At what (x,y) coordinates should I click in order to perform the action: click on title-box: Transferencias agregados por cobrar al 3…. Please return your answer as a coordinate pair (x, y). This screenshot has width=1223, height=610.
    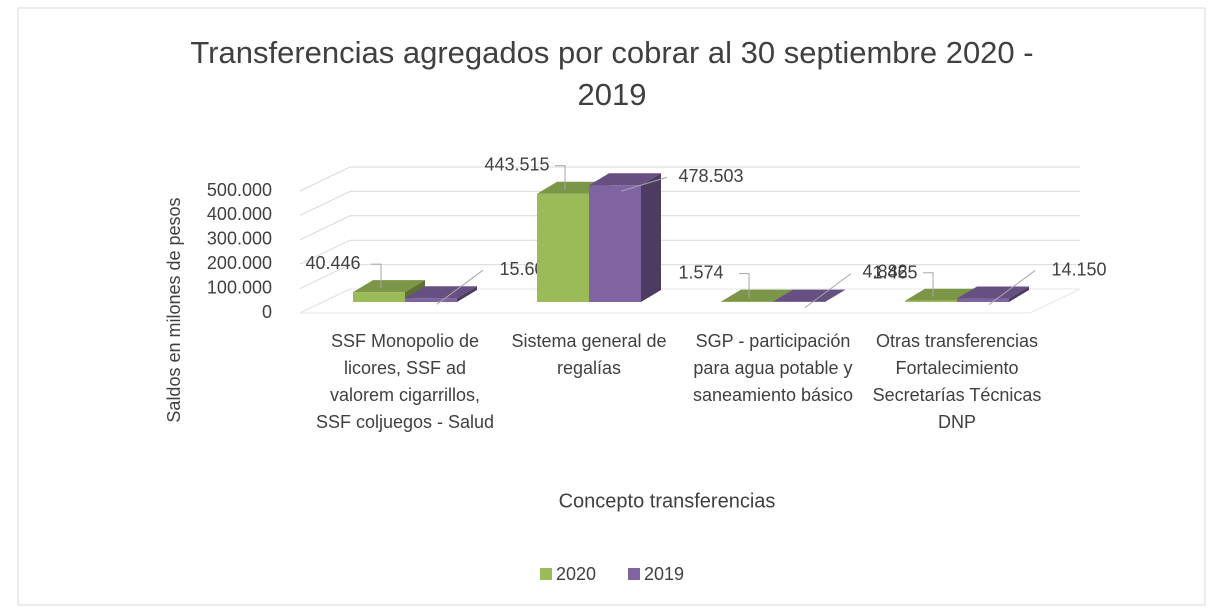
    Looking at the image, I should click on (612, 73).